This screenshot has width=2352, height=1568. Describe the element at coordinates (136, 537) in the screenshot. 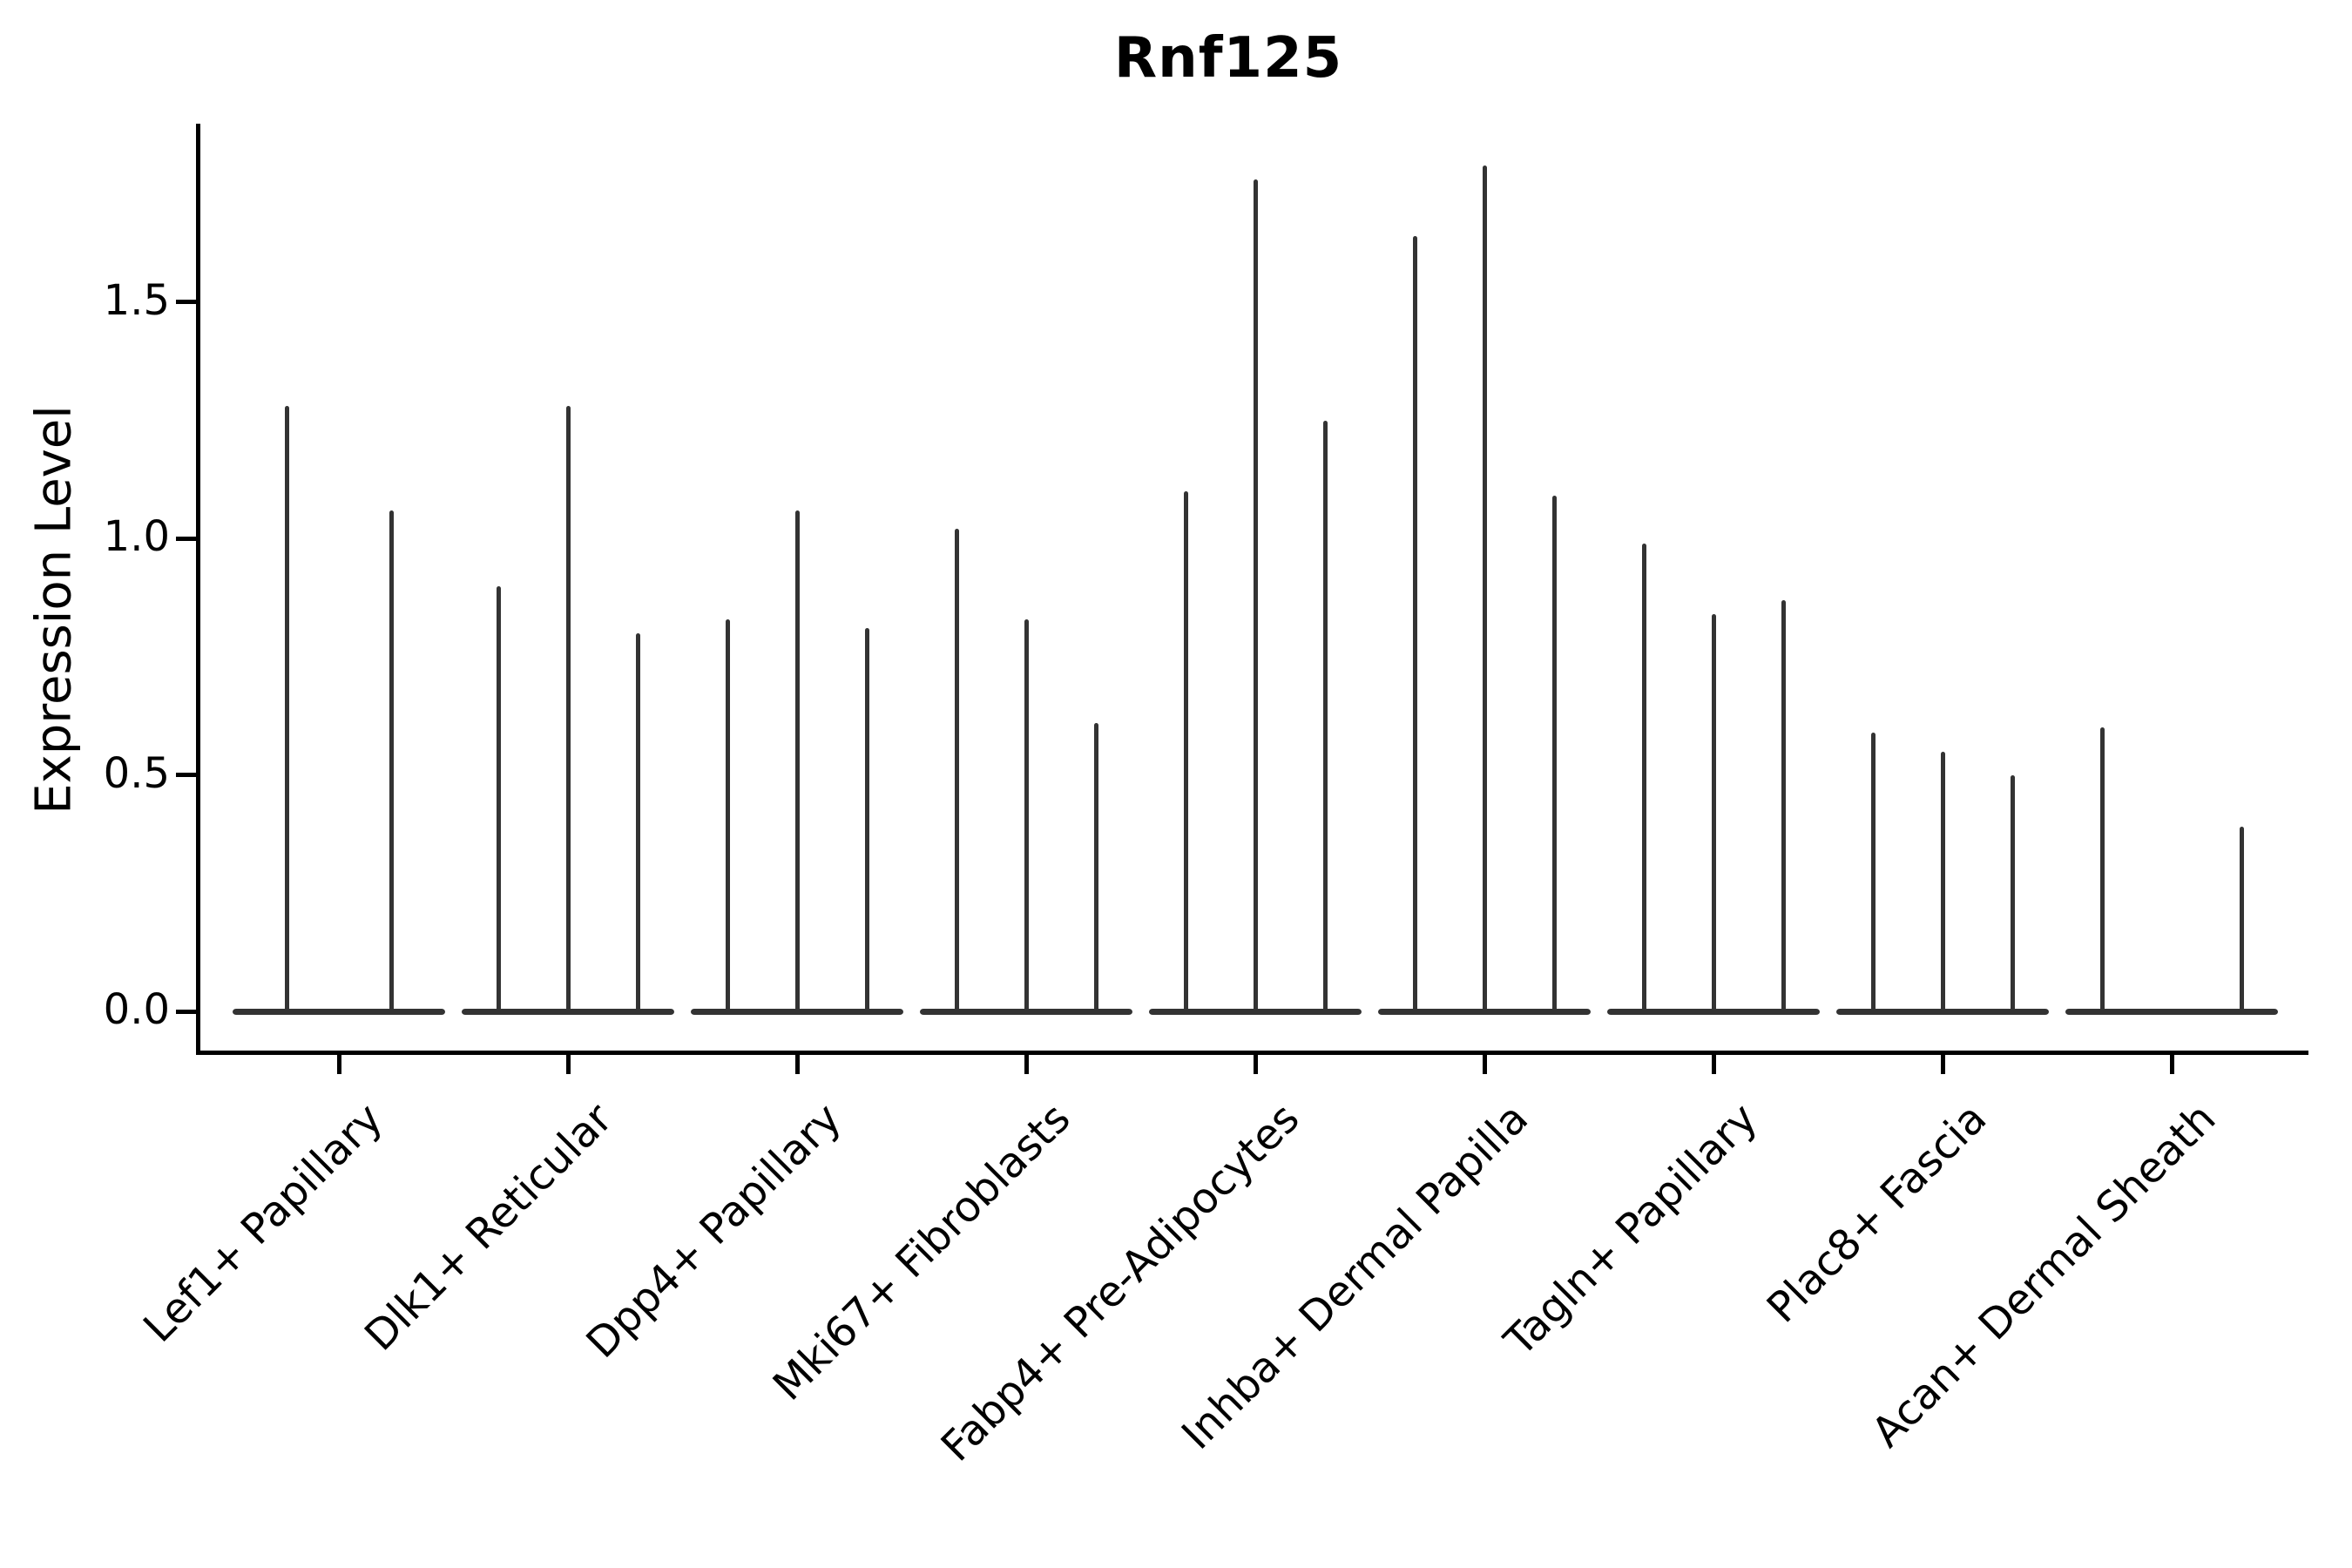

I see `y-tick-label: 1.0` at that location.